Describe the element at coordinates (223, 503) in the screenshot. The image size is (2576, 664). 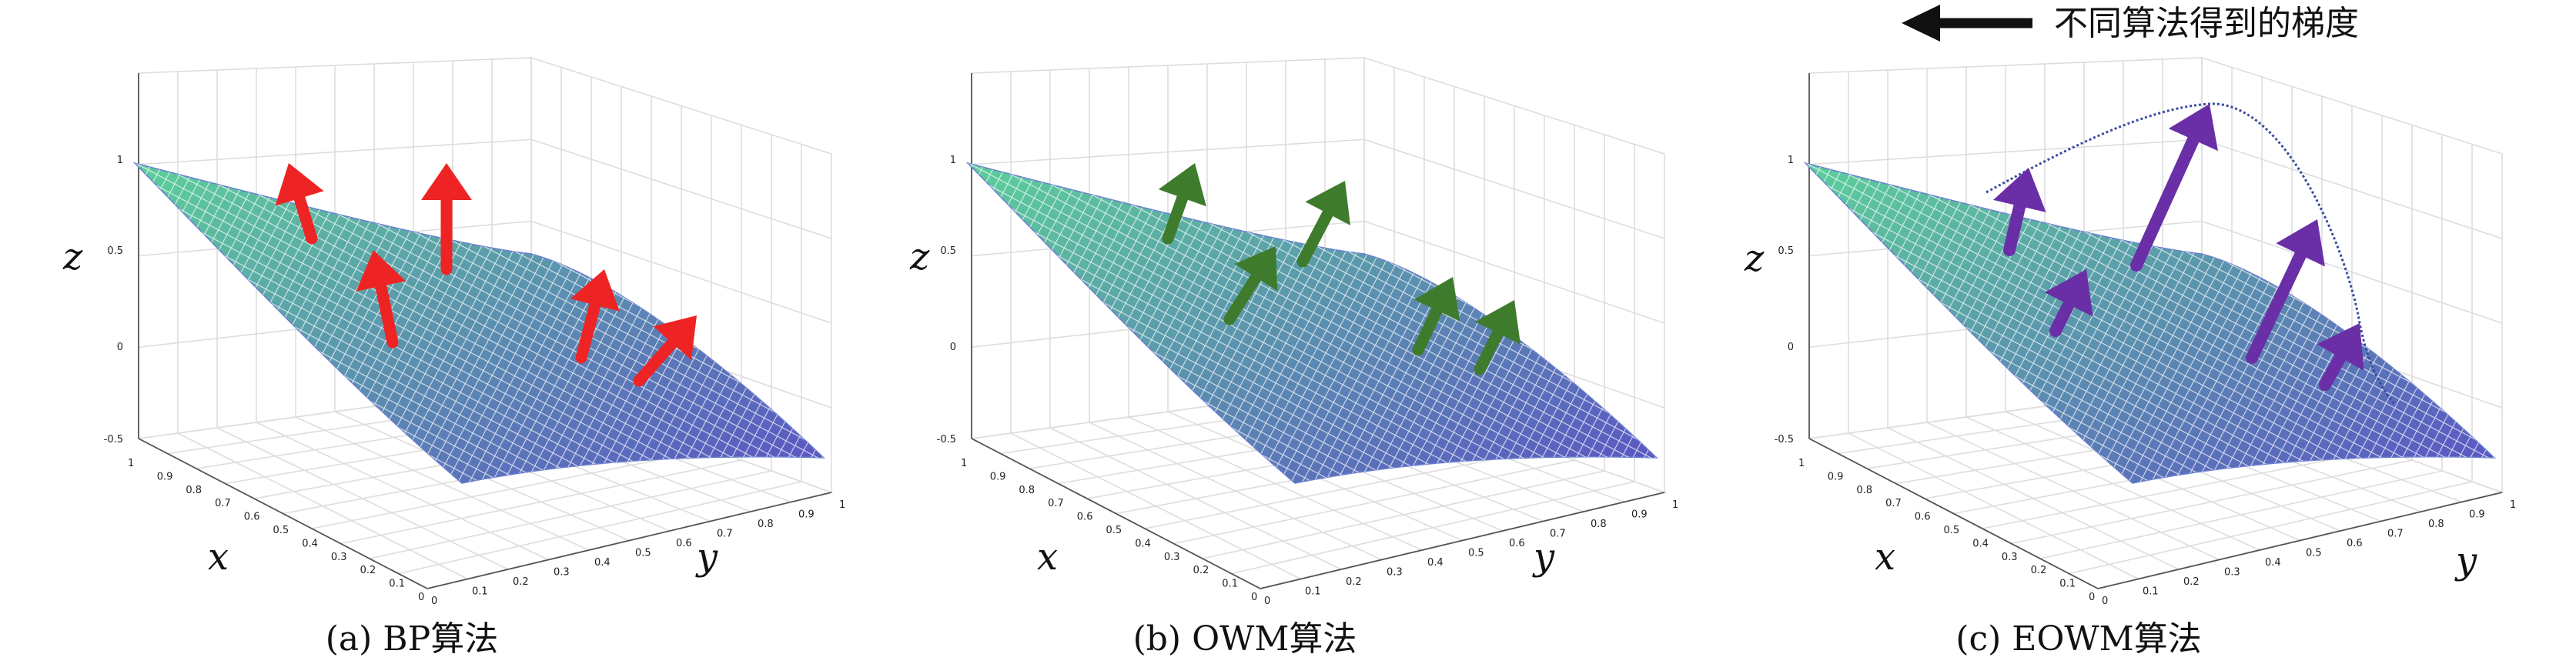
I see `x-tick-label: 0.7` at that location.